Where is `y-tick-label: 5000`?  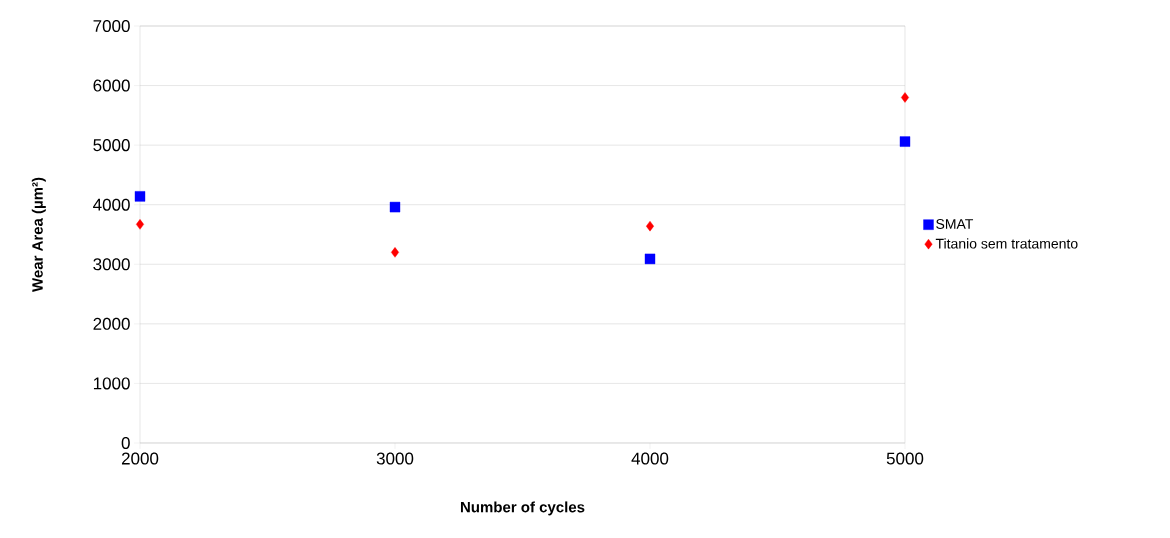
y-tick-label: 5000 is located at coordinates (111, 145).